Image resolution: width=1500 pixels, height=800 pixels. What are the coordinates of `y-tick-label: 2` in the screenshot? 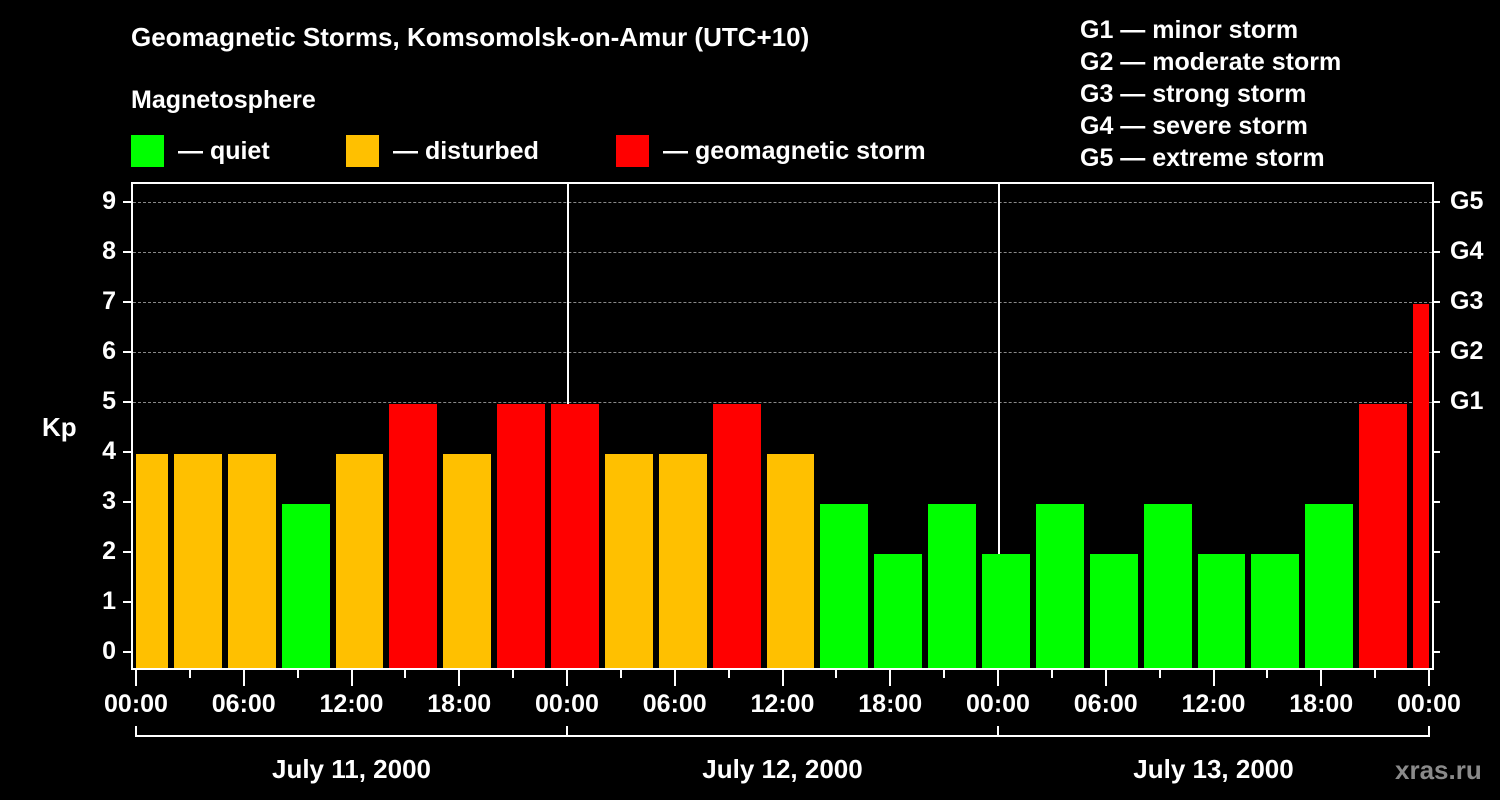 It's located at (109, 551).